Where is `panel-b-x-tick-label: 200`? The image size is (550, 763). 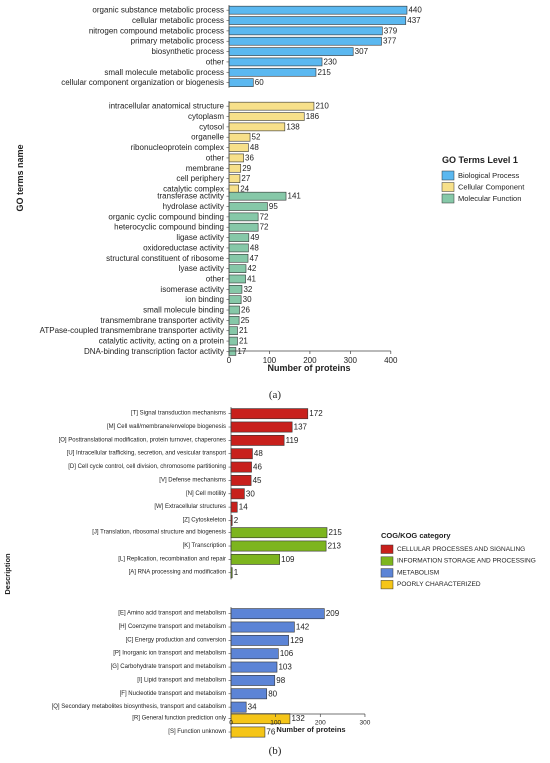 panel-b-x-tick-label: 200 is located at coordinates (320, 723).